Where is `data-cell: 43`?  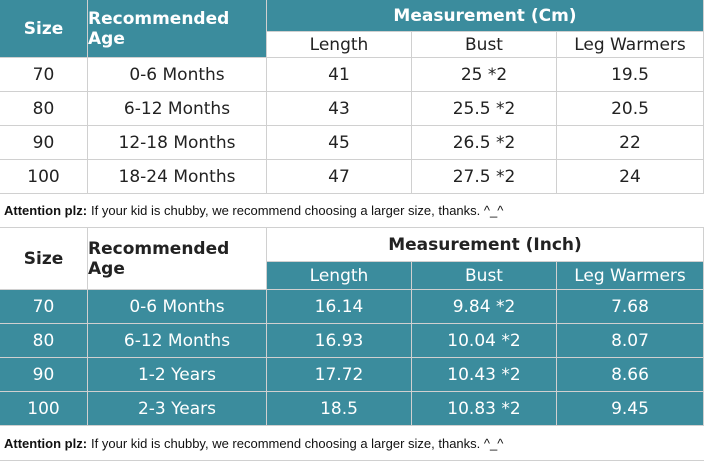
data-cell: 43 is located at coordinates (339, 109).